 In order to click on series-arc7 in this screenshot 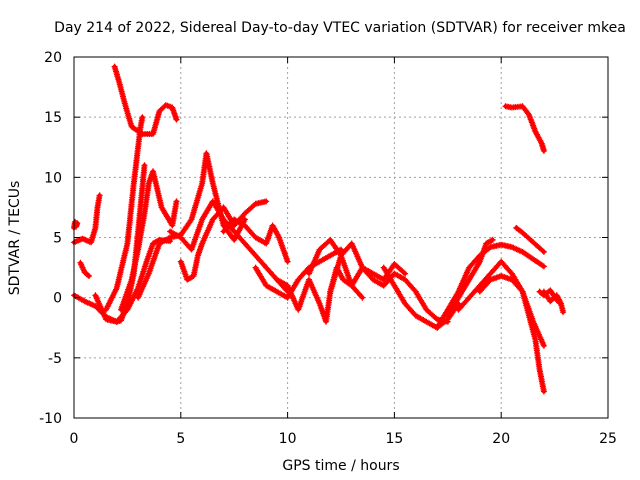, I will do `click(145, 100)`.